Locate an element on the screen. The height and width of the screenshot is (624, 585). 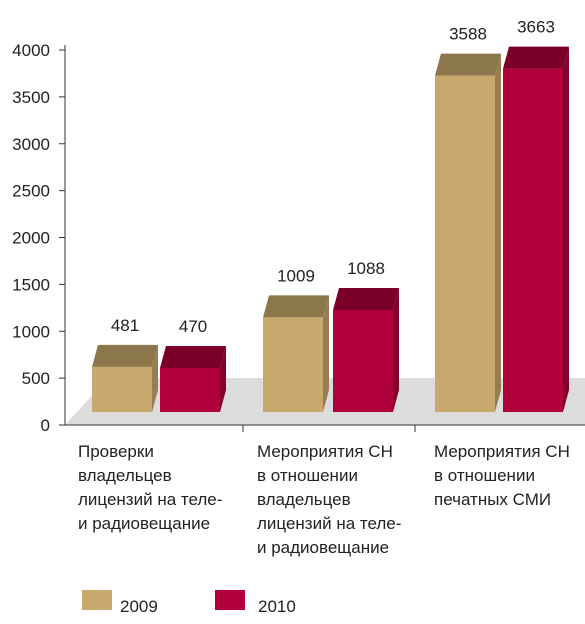
value-label: 470 is located at coordinates (193, 326).